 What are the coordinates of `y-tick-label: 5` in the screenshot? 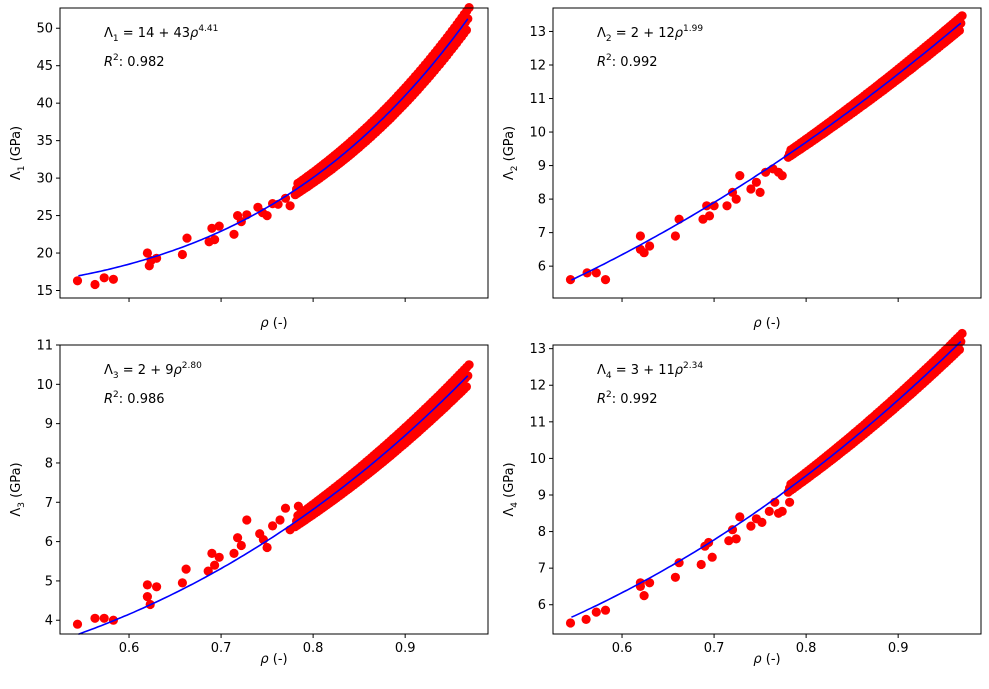 It's located at (49, 581).